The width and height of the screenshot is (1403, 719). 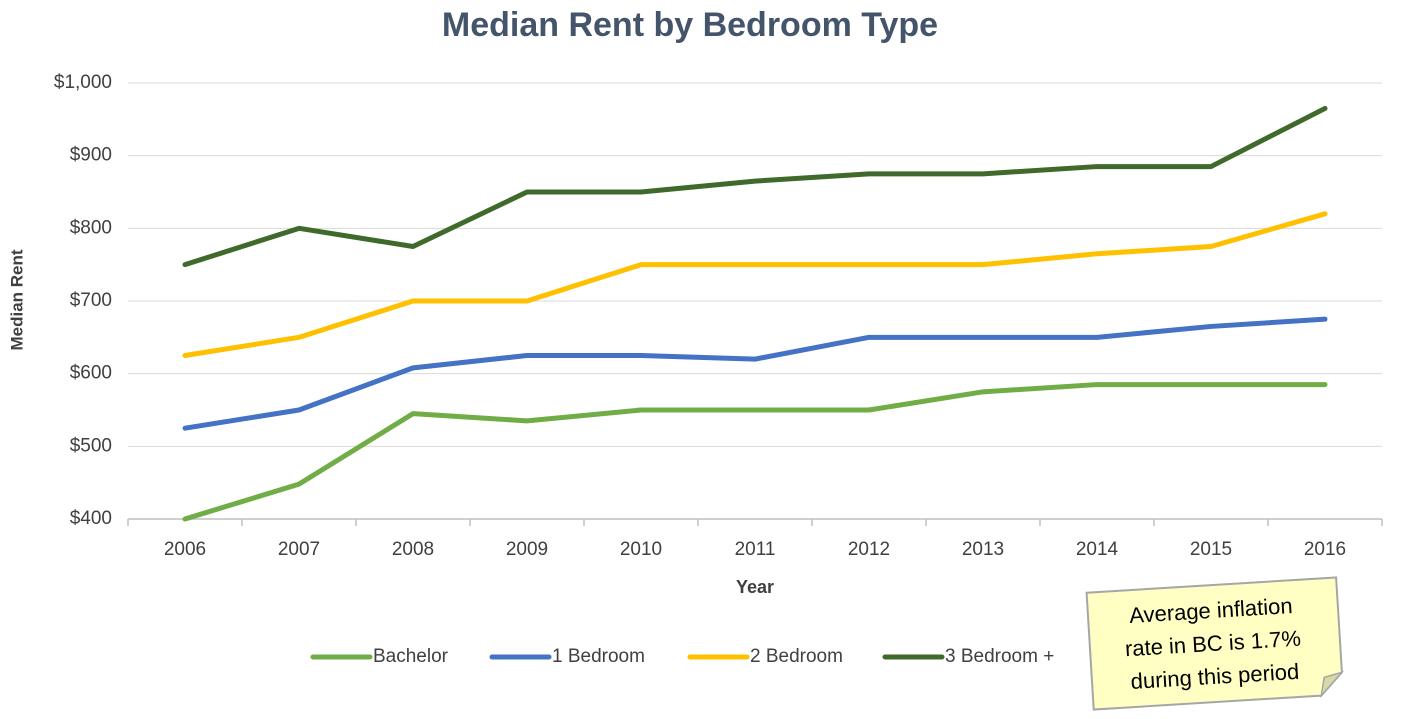 What do you see at coordinates (16, 299) in the screenshot?
I see `y-axis-label: Median Rent` at bounding box center [16, 299].